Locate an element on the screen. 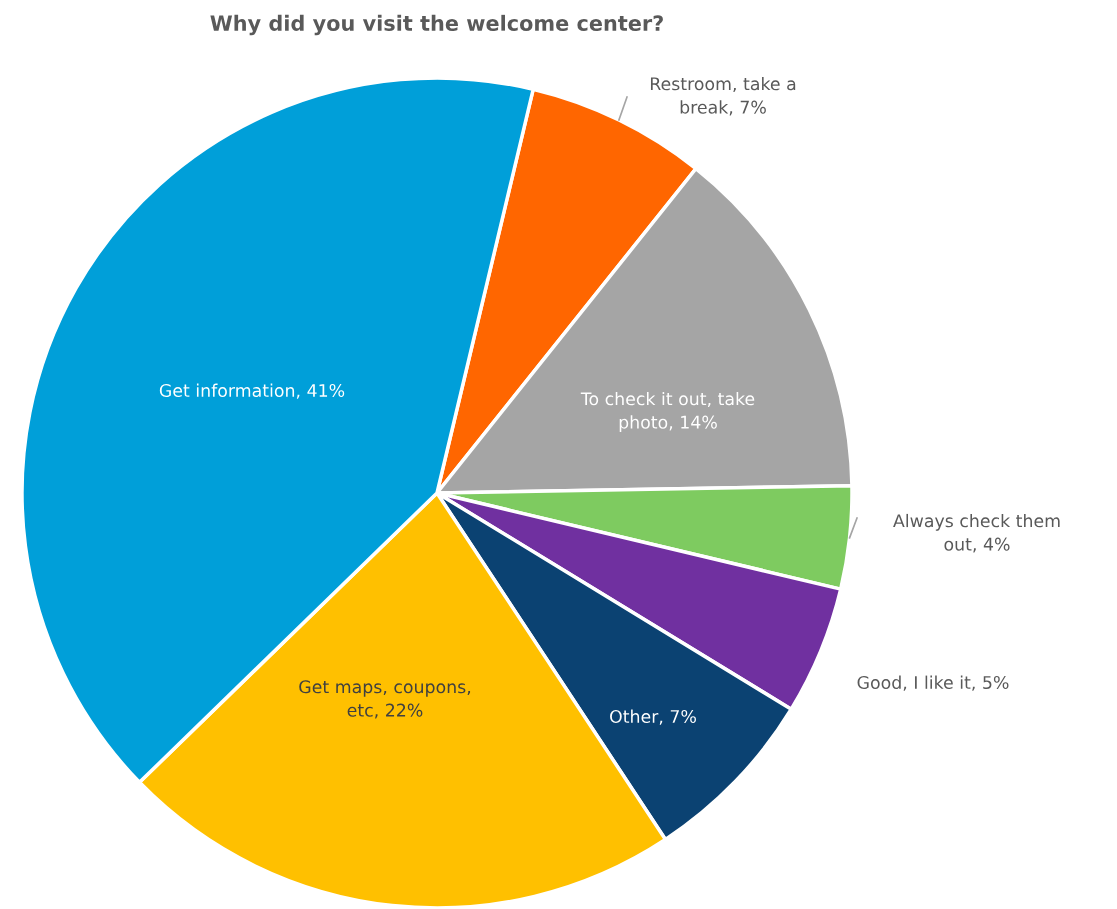 Image resolution: width=1117 pixels, height=909 pixels. slice-label: Other, 7% is located at coordinates (653, 717).